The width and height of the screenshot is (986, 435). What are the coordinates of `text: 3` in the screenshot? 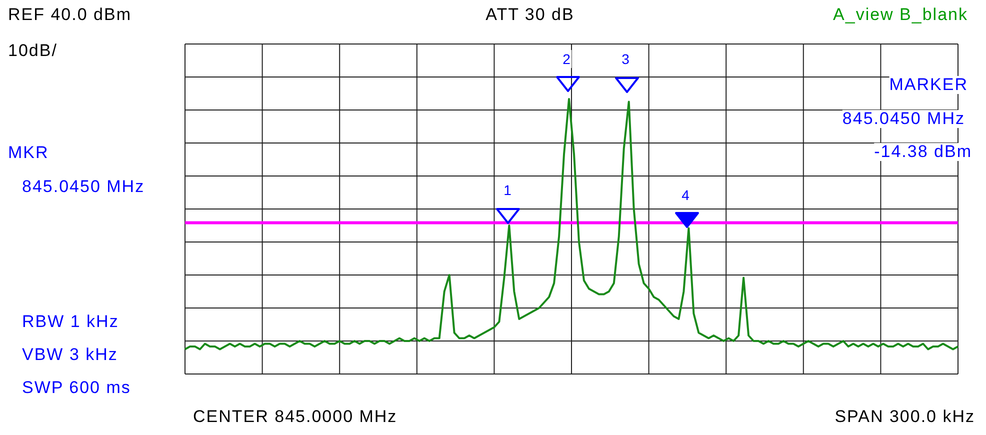 It's located at (626, 59).